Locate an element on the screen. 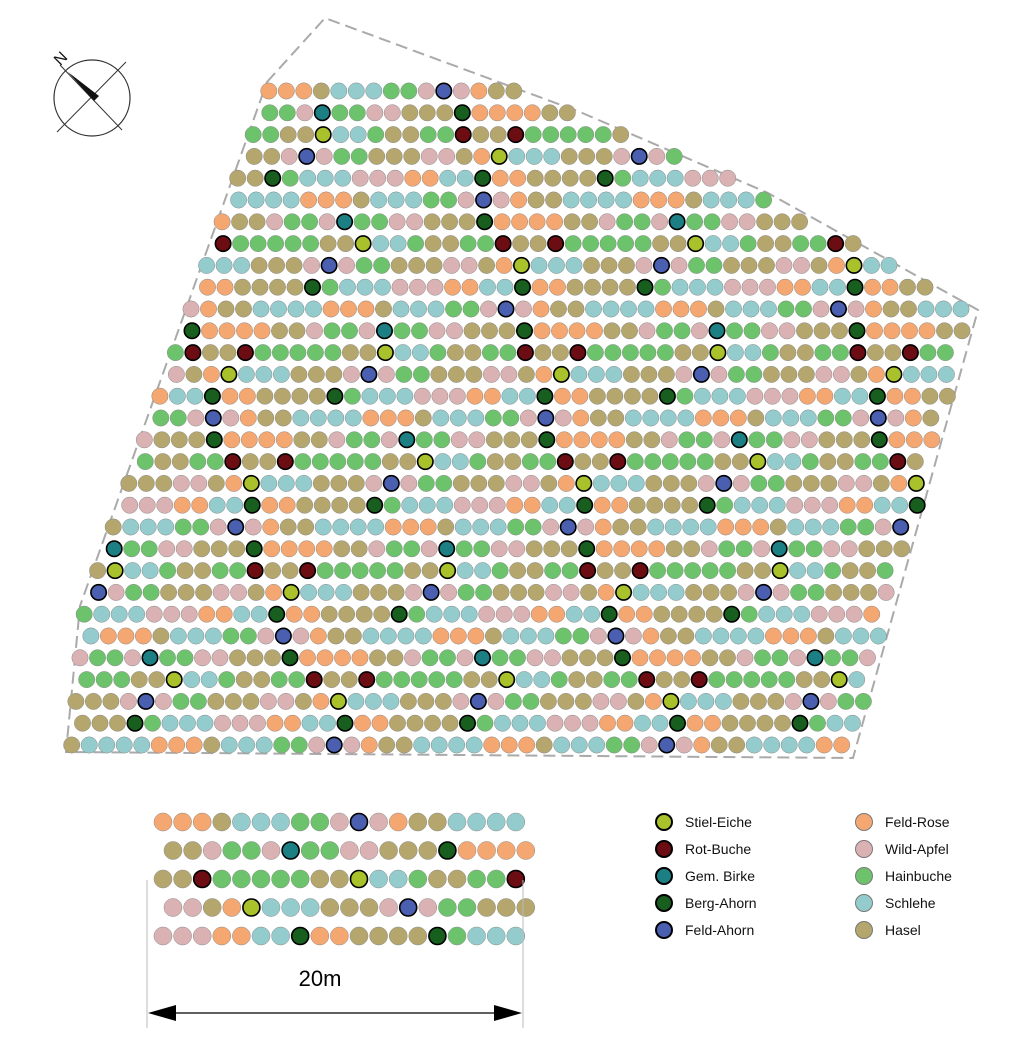 The height and width of the screenshot is (1054, 1010). compass-label: N is located at coordinates (61, 59).